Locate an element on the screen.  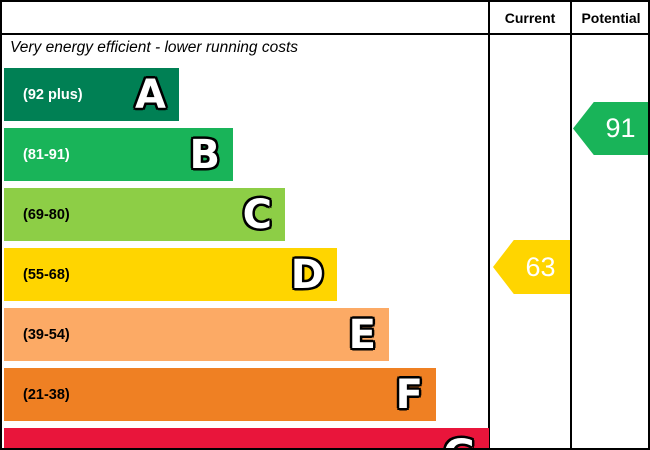
band-e-range-label: (39-54) is located at coordinates (46, 334).